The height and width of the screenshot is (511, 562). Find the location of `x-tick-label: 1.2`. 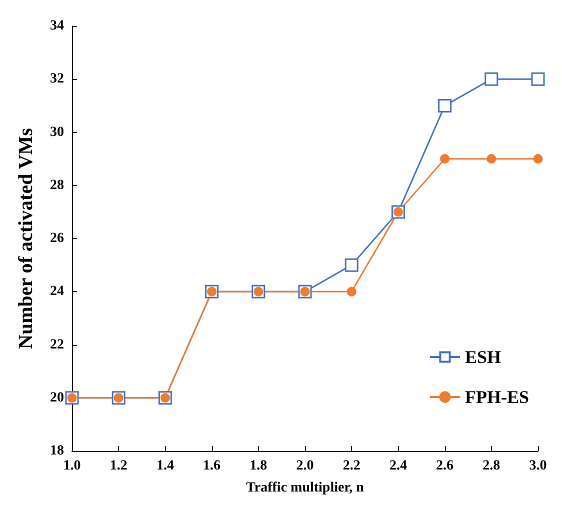

x-tick-label: 1.2 is located at coordinates (119, 466).